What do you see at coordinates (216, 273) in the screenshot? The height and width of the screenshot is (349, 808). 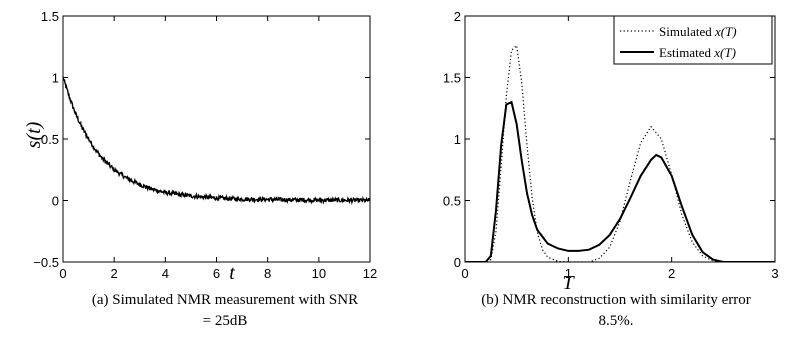 I see `x-tick-label: 6` at bounding box center [216, 273].